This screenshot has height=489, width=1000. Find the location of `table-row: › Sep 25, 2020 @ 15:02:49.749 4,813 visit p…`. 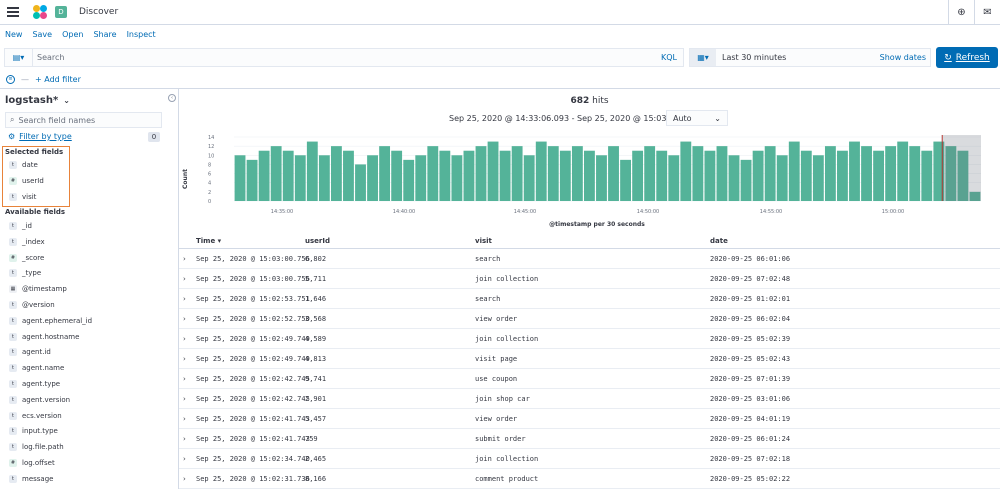

table-row: › Sep 25, 2020 @ 15:02:49.749 4,813 visit p… is located at coordinates (589, 359).